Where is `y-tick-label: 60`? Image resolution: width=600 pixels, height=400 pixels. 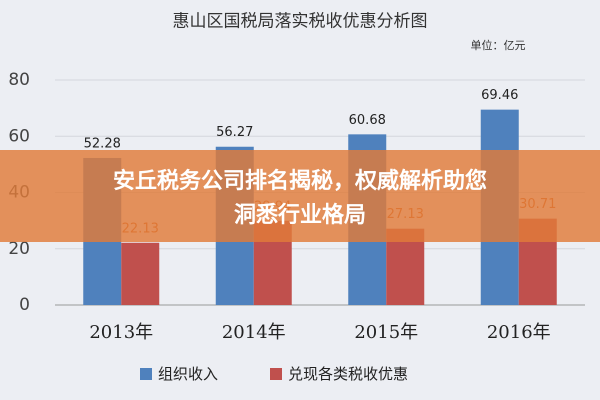 y-tick-label: 60 is located at coordinates (19, 136).